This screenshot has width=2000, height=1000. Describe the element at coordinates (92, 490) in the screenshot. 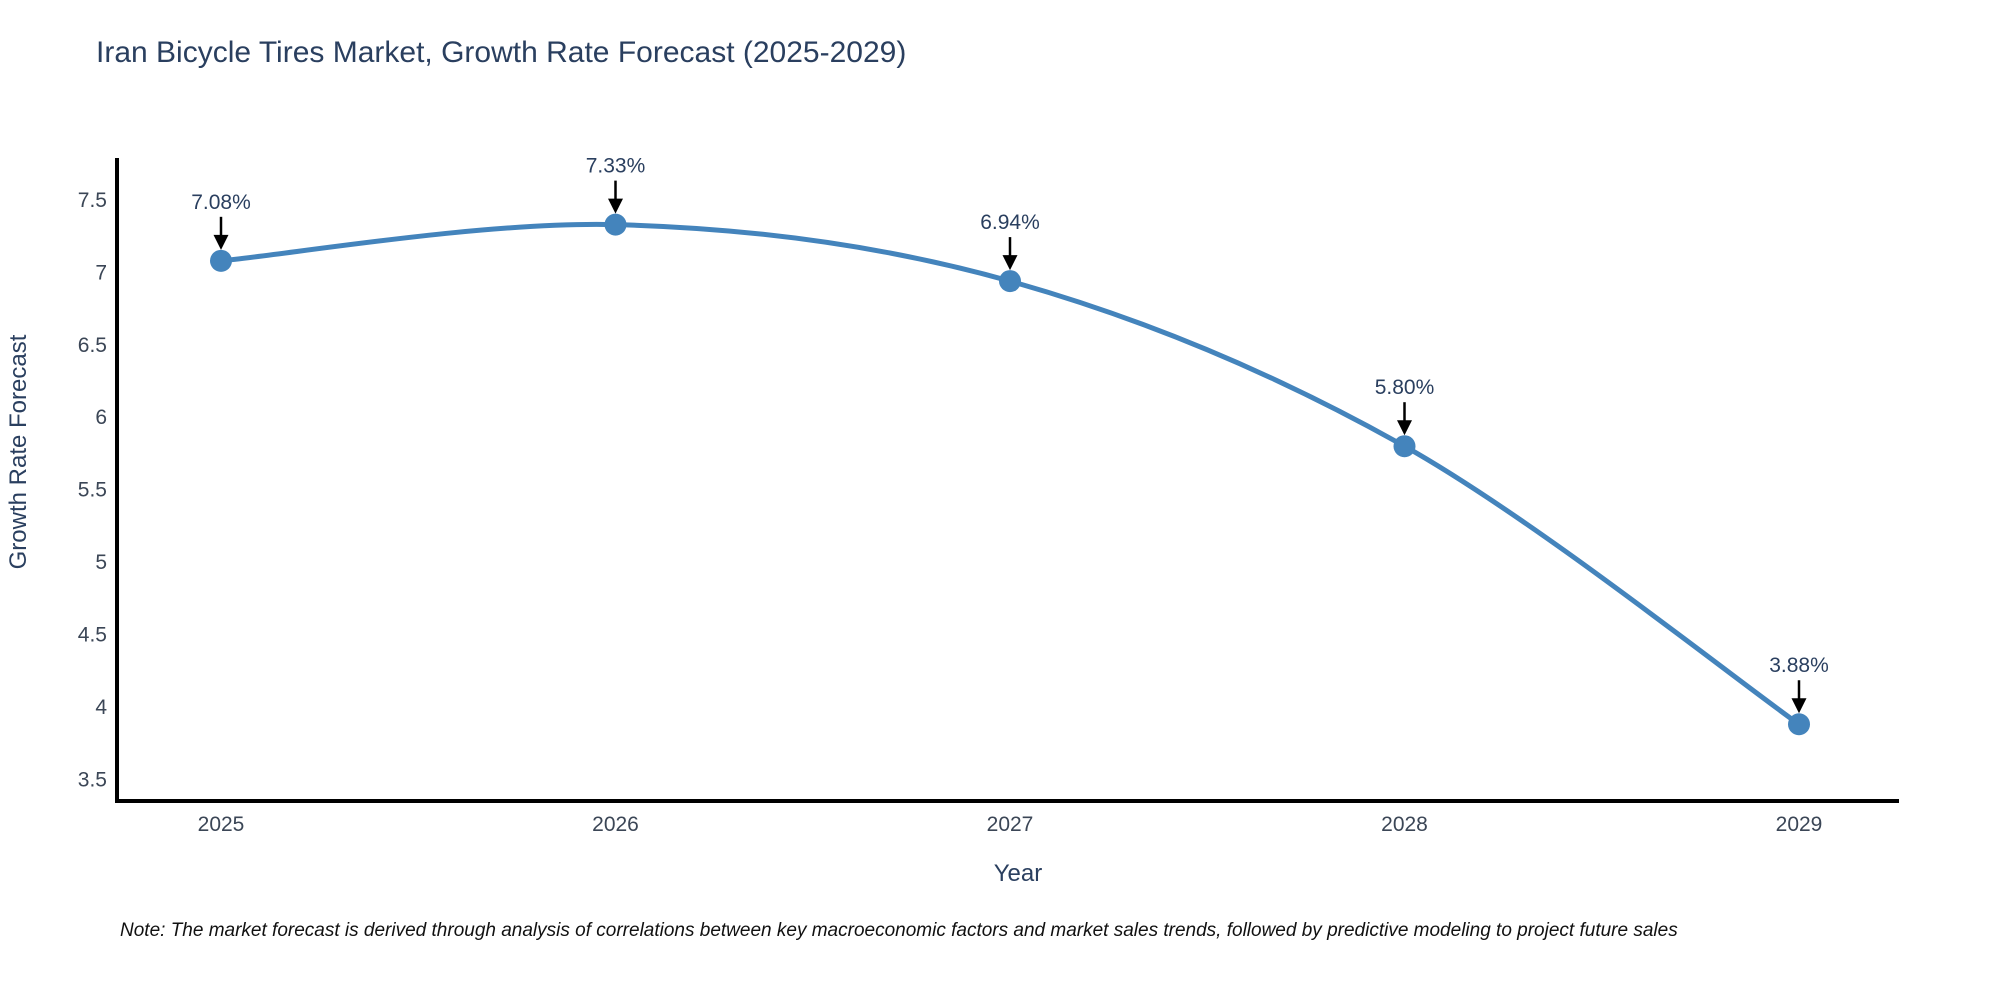

I see `y-tick-label: 5.5` at that location.